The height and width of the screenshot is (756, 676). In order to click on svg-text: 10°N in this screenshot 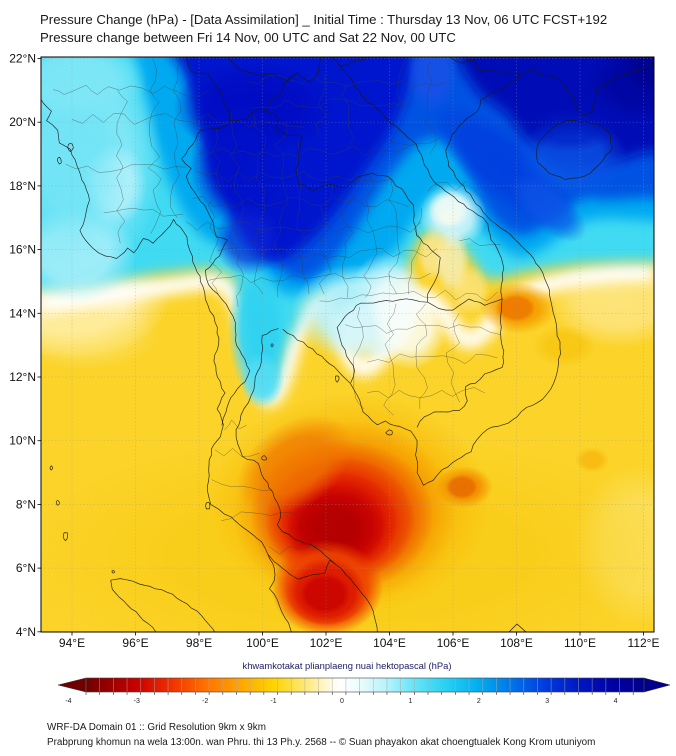, I will do `click(22, 441)`.